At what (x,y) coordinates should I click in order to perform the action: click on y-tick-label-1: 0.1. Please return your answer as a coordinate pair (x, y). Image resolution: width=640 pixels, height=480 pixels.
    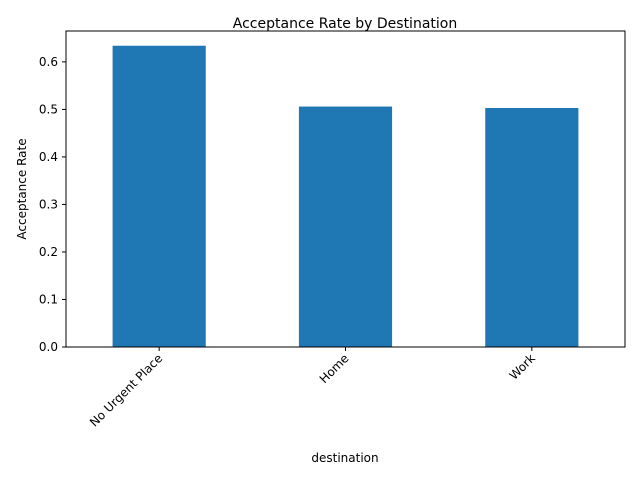
    Looking at the image, I should click on (48, 299).